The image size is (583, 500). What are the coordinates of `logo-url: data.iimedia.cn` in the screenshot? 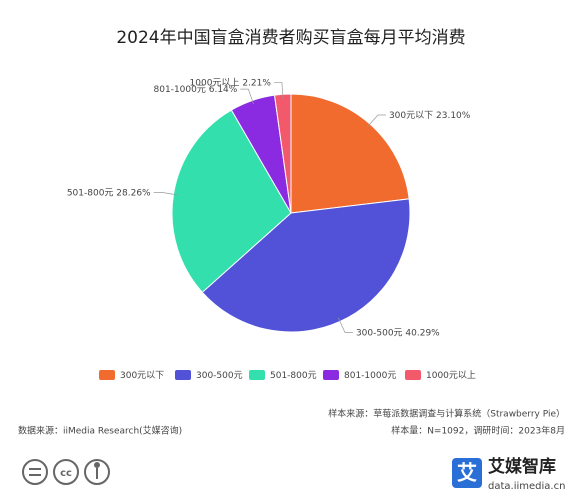 It's located at (526, 486).